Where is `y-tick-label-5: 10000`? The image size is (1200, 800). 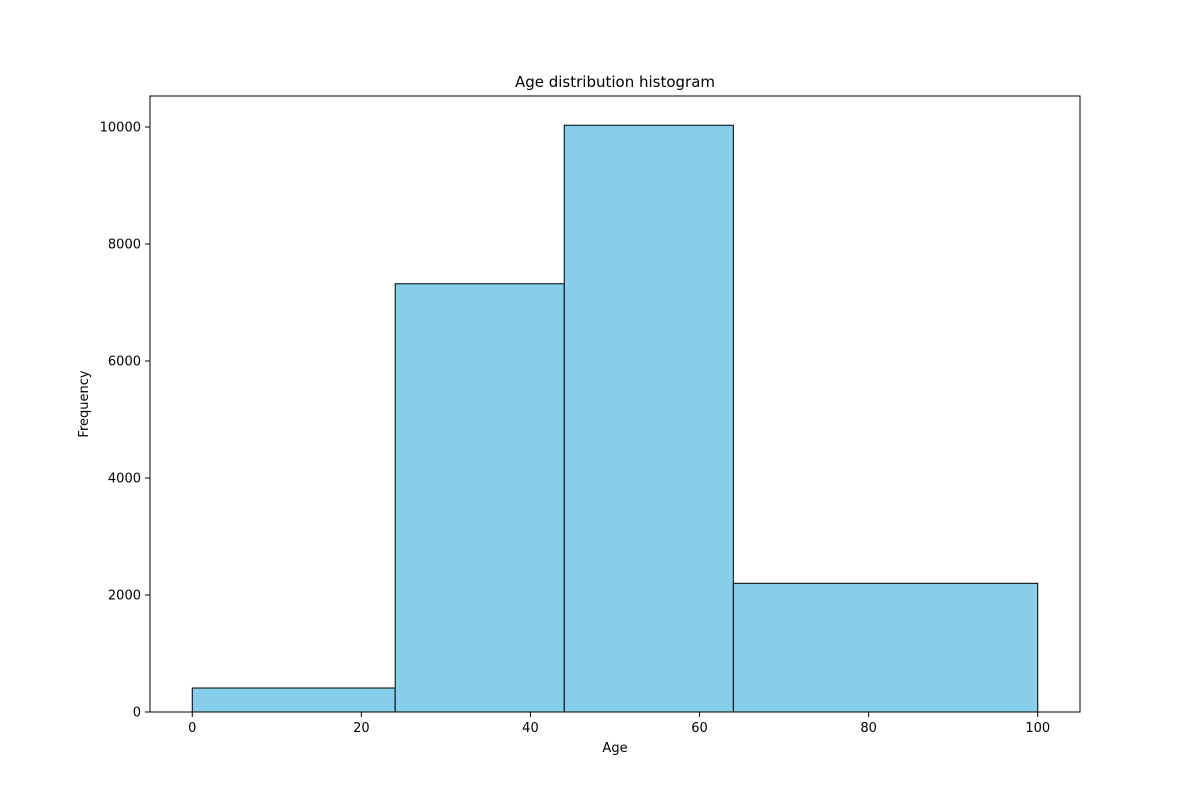 y-tick-label-5: 10000 is located at coordinates (120, 128).